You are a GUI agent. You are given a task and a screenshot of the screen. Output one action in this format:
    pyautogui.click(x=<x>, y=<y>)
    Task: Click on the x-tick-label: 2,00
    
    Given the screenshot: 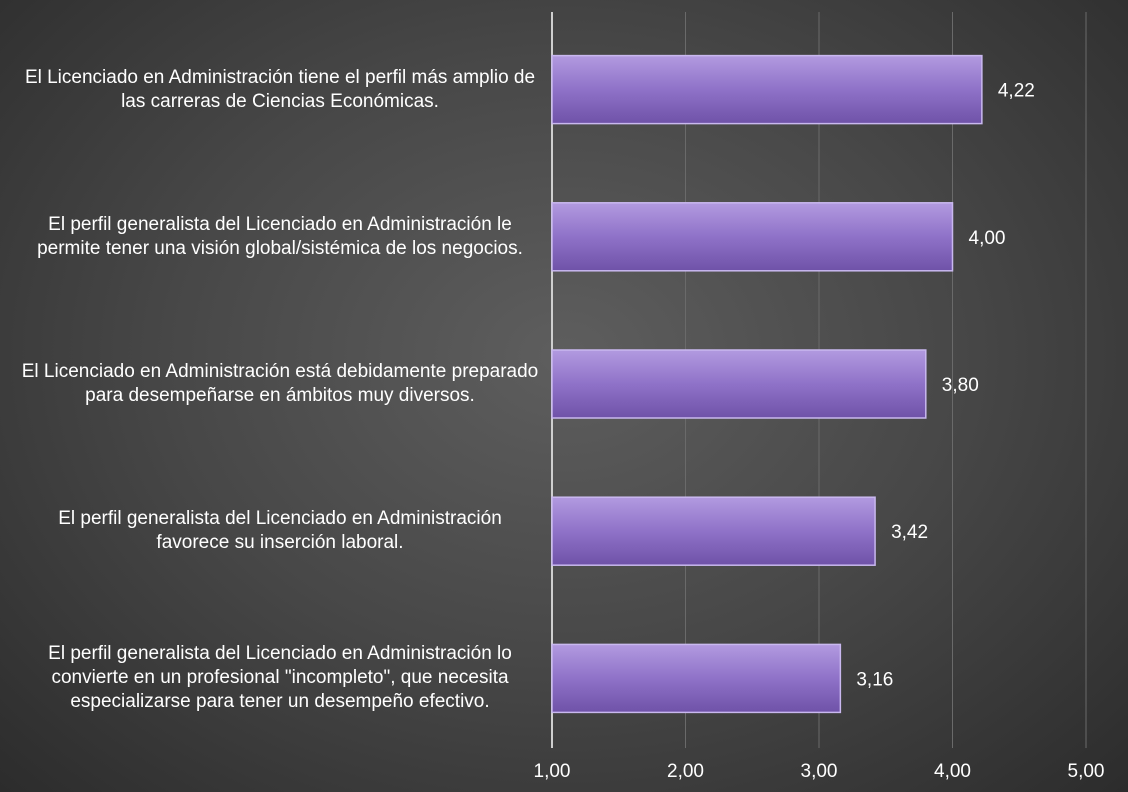 What is the action you would take?
    pyautogui.click(x=685, y=771)
    